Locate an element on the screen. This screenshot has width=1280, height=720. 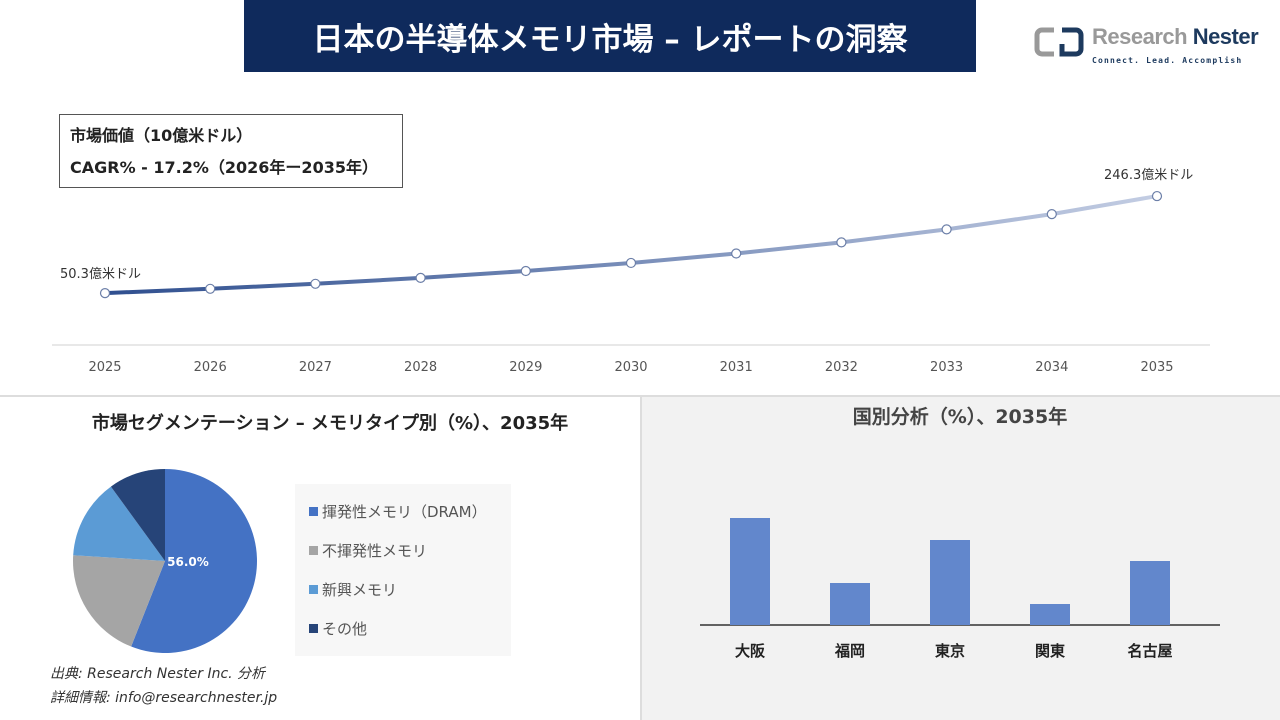
x-tick-label: 2028 is located at coordinates (420, 367).